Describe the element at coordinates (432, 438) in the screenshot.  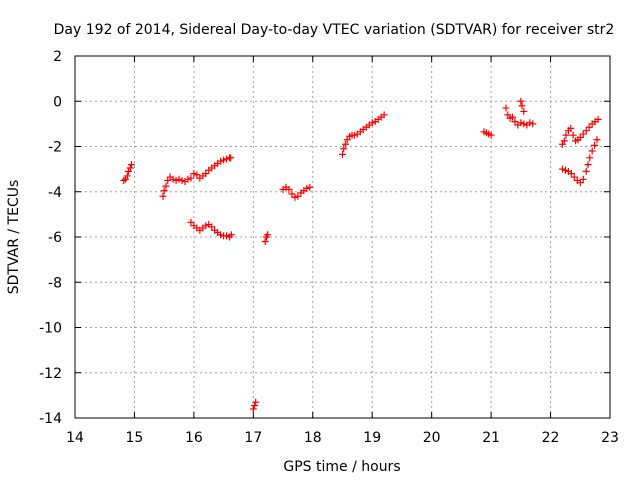
I see `x-tick-label: 20` at that location.